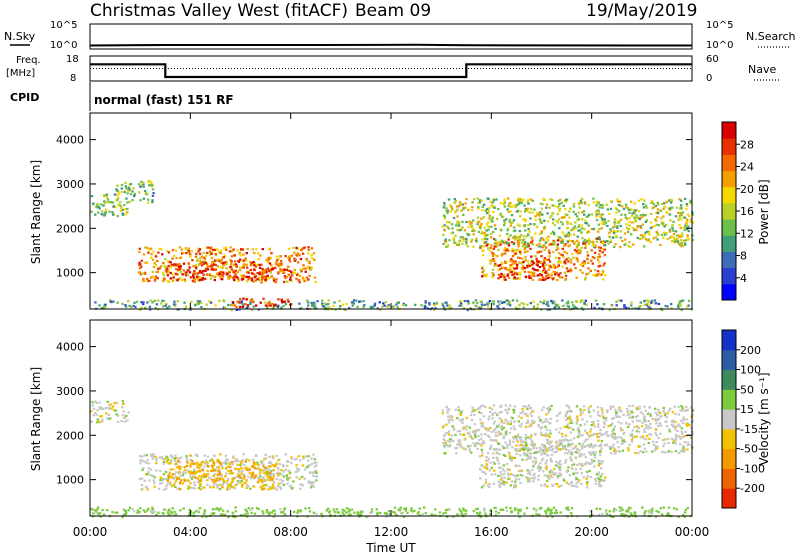 This screenshot has width=800, height=554. I want to click on beam-label: Beam 09, so click(393, 11).